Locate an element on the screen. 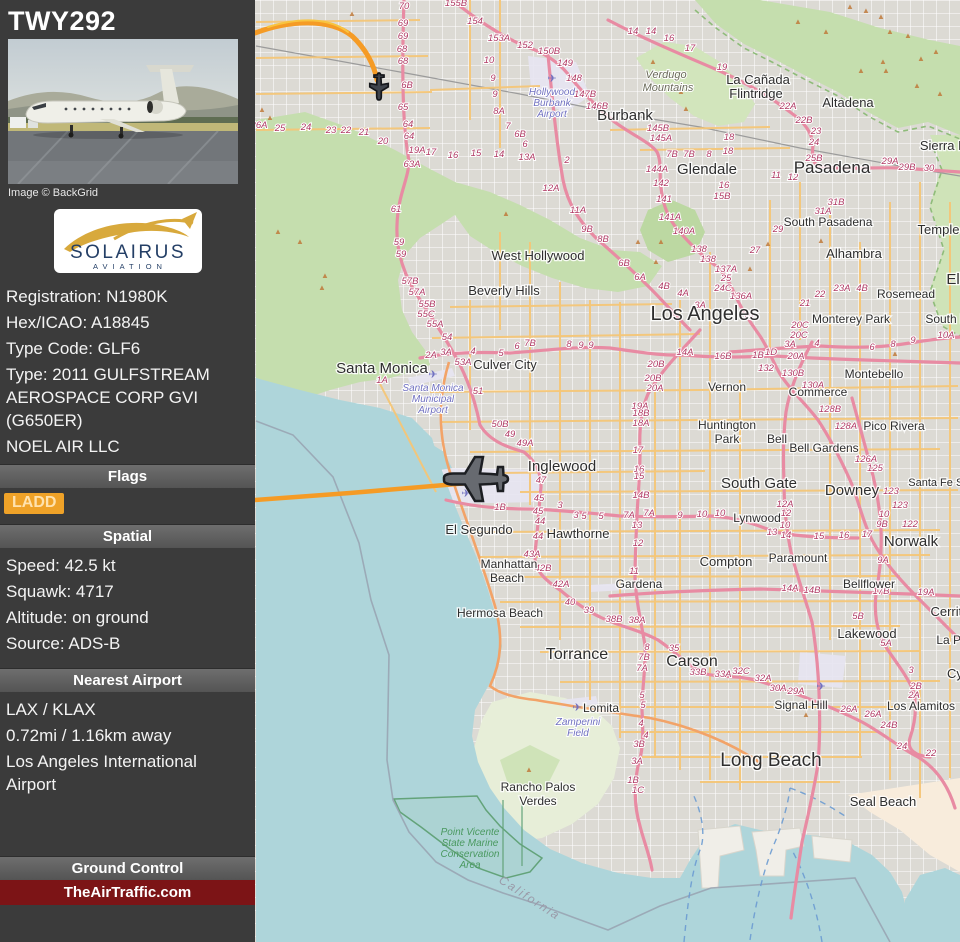  svg-text: 10 is located at coordinates (489, 60).